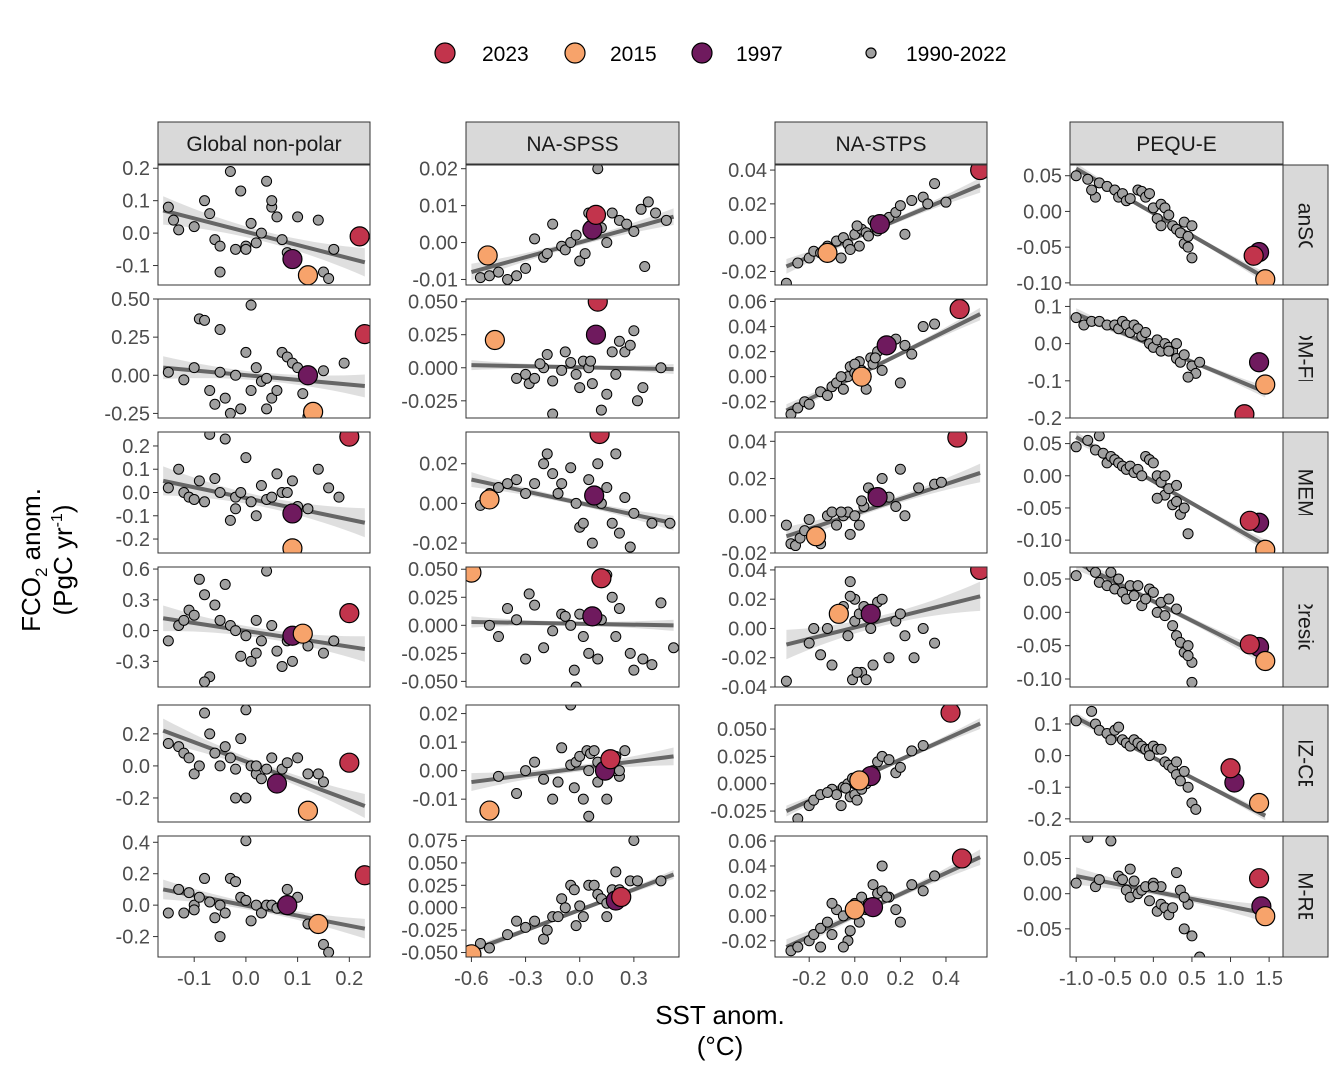 The width and height of the screenshot is (1344, 1075). Describe the element at coordinates (243, 492) in the screenshot. I see `panel-cmems-global-non-polar: -0.2-0.10.00.10.2` at that location.